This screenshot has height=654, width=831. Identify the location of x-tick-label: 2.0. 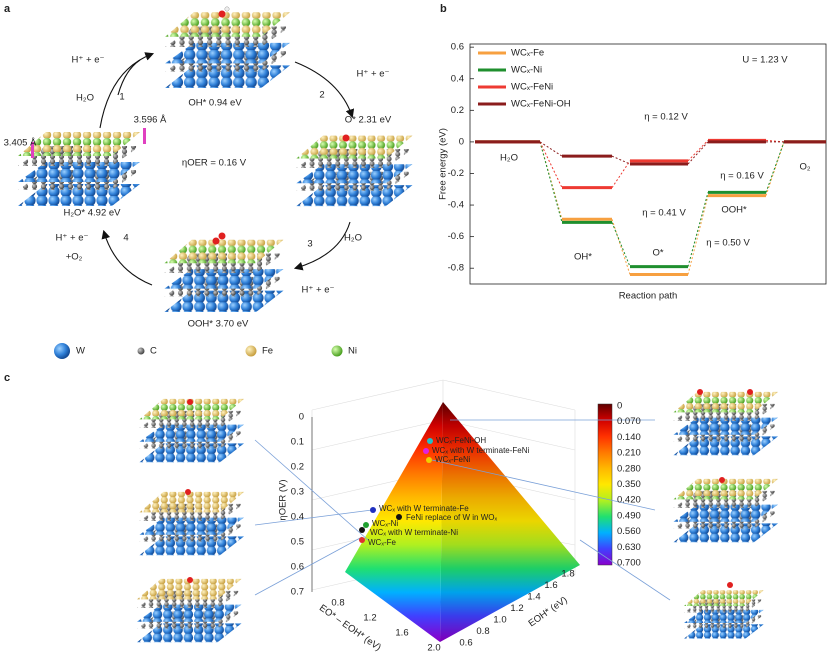
(433, 648).